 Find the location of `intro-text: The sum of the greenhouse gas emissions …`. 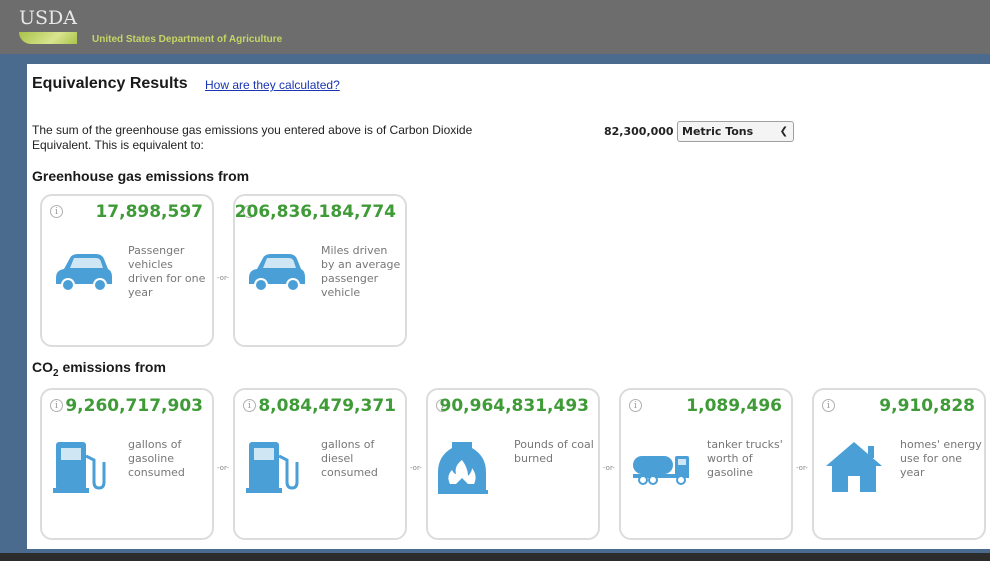

intro-text: The sum of the greenhouse gas emissions … is located at coordinates (252, 137).